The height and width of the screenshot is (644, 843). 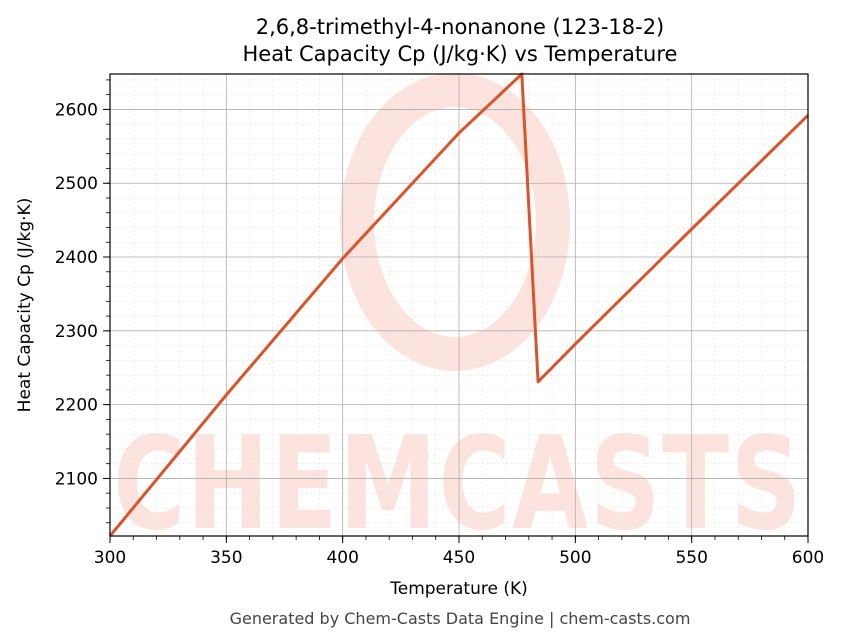 What do you see at coordinates (342, 558) in the screenshot?
I see `x-tick-label: 400` at bounding box center [342, 558].